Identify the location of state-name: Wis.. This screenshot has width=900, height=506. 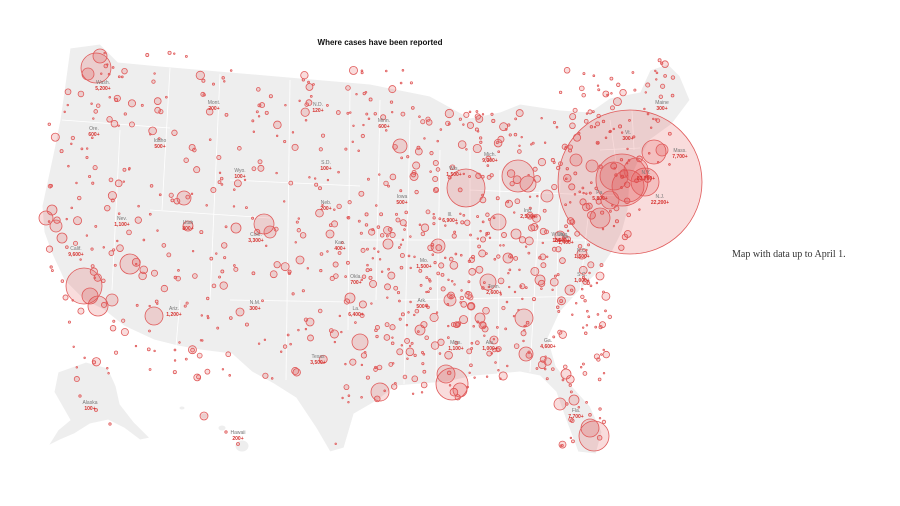
(454, 169).